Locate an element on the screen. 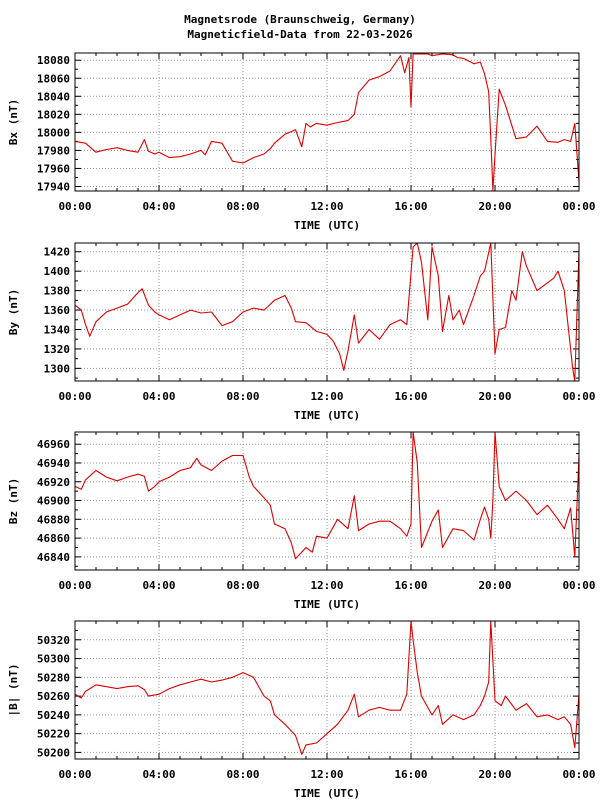  by-x-tick-label: 20:00 is located at coordinates (494, 396).